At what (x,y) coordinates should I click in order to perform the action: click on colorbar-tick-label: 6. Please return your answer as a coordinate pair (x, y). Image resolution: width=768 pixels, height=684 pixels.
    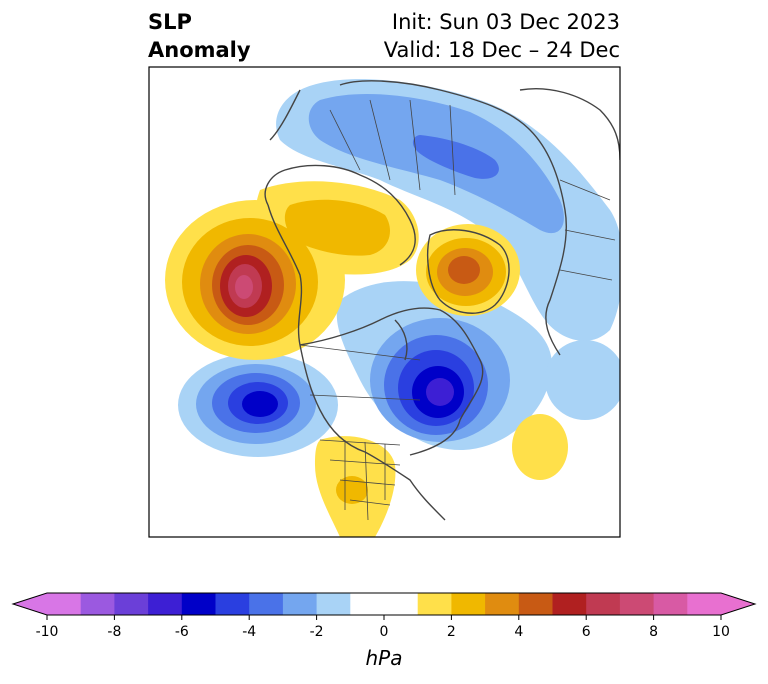
    Looking at the image, I should click on (586, 632).